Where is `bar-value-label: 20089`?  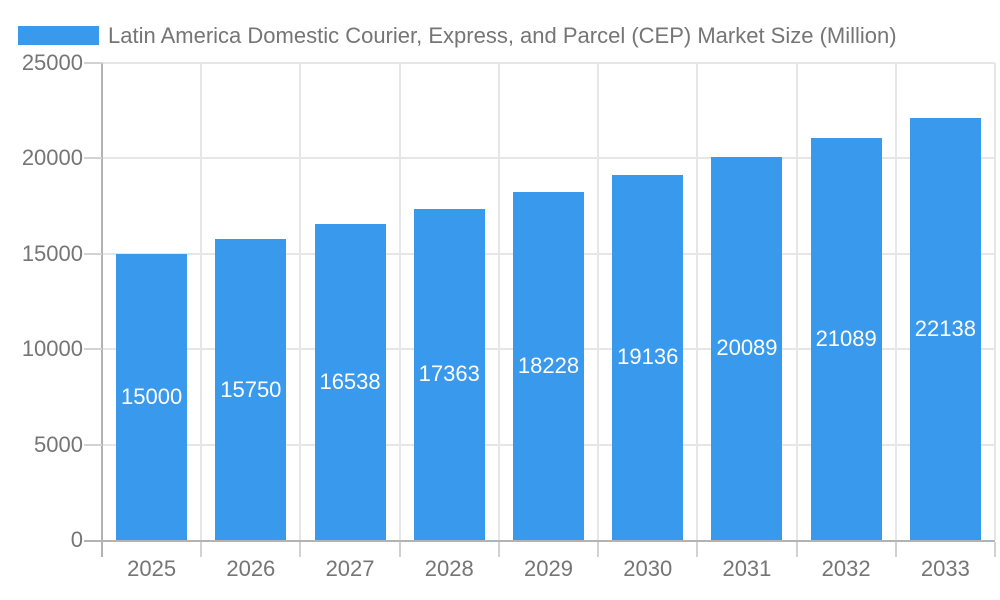 bar-value-label: 20089 is located at coordinates (747, 348).